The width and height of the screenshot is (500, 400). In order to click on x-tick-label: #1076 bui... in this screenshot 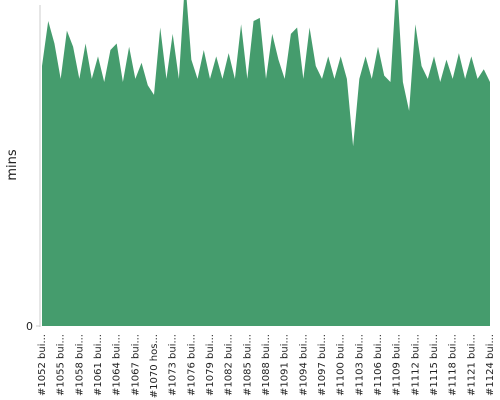, I will do `click(191, 365)`.